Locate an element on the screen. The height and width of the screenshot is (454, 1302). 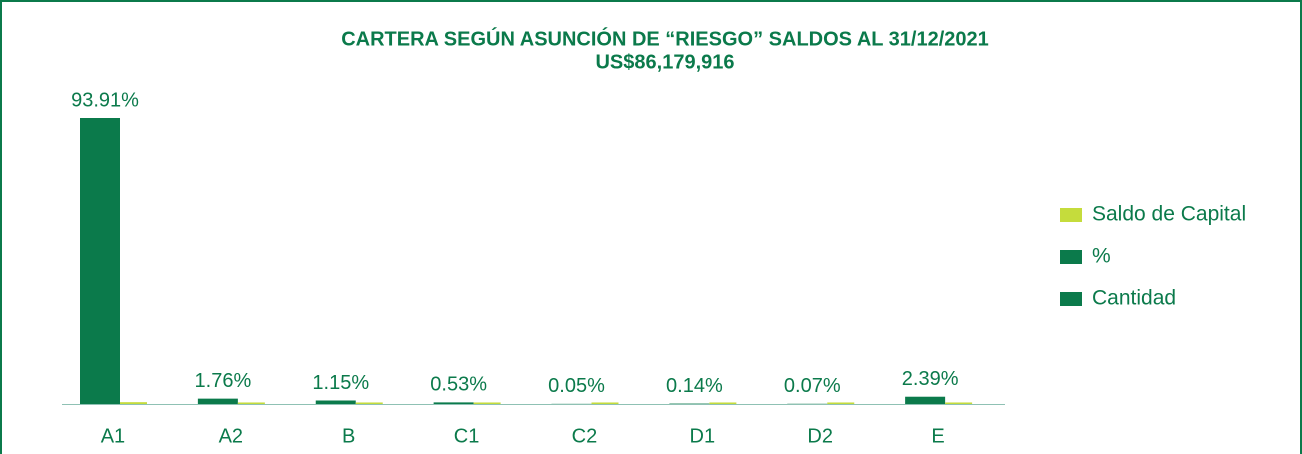
chart-subtitle: US$86,179,916 is located at coordinates (664, 62).